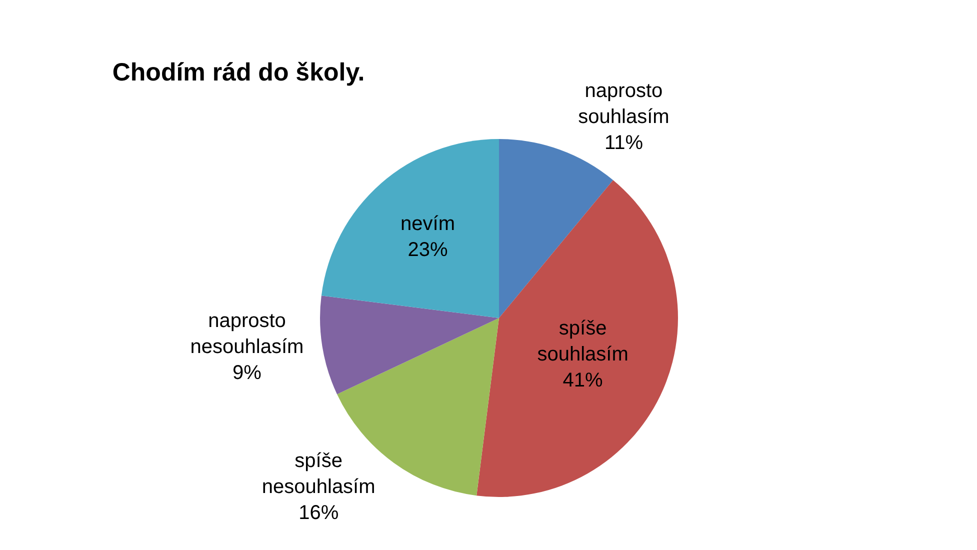  I want to click on data-label: 11%, so click(624, 143).